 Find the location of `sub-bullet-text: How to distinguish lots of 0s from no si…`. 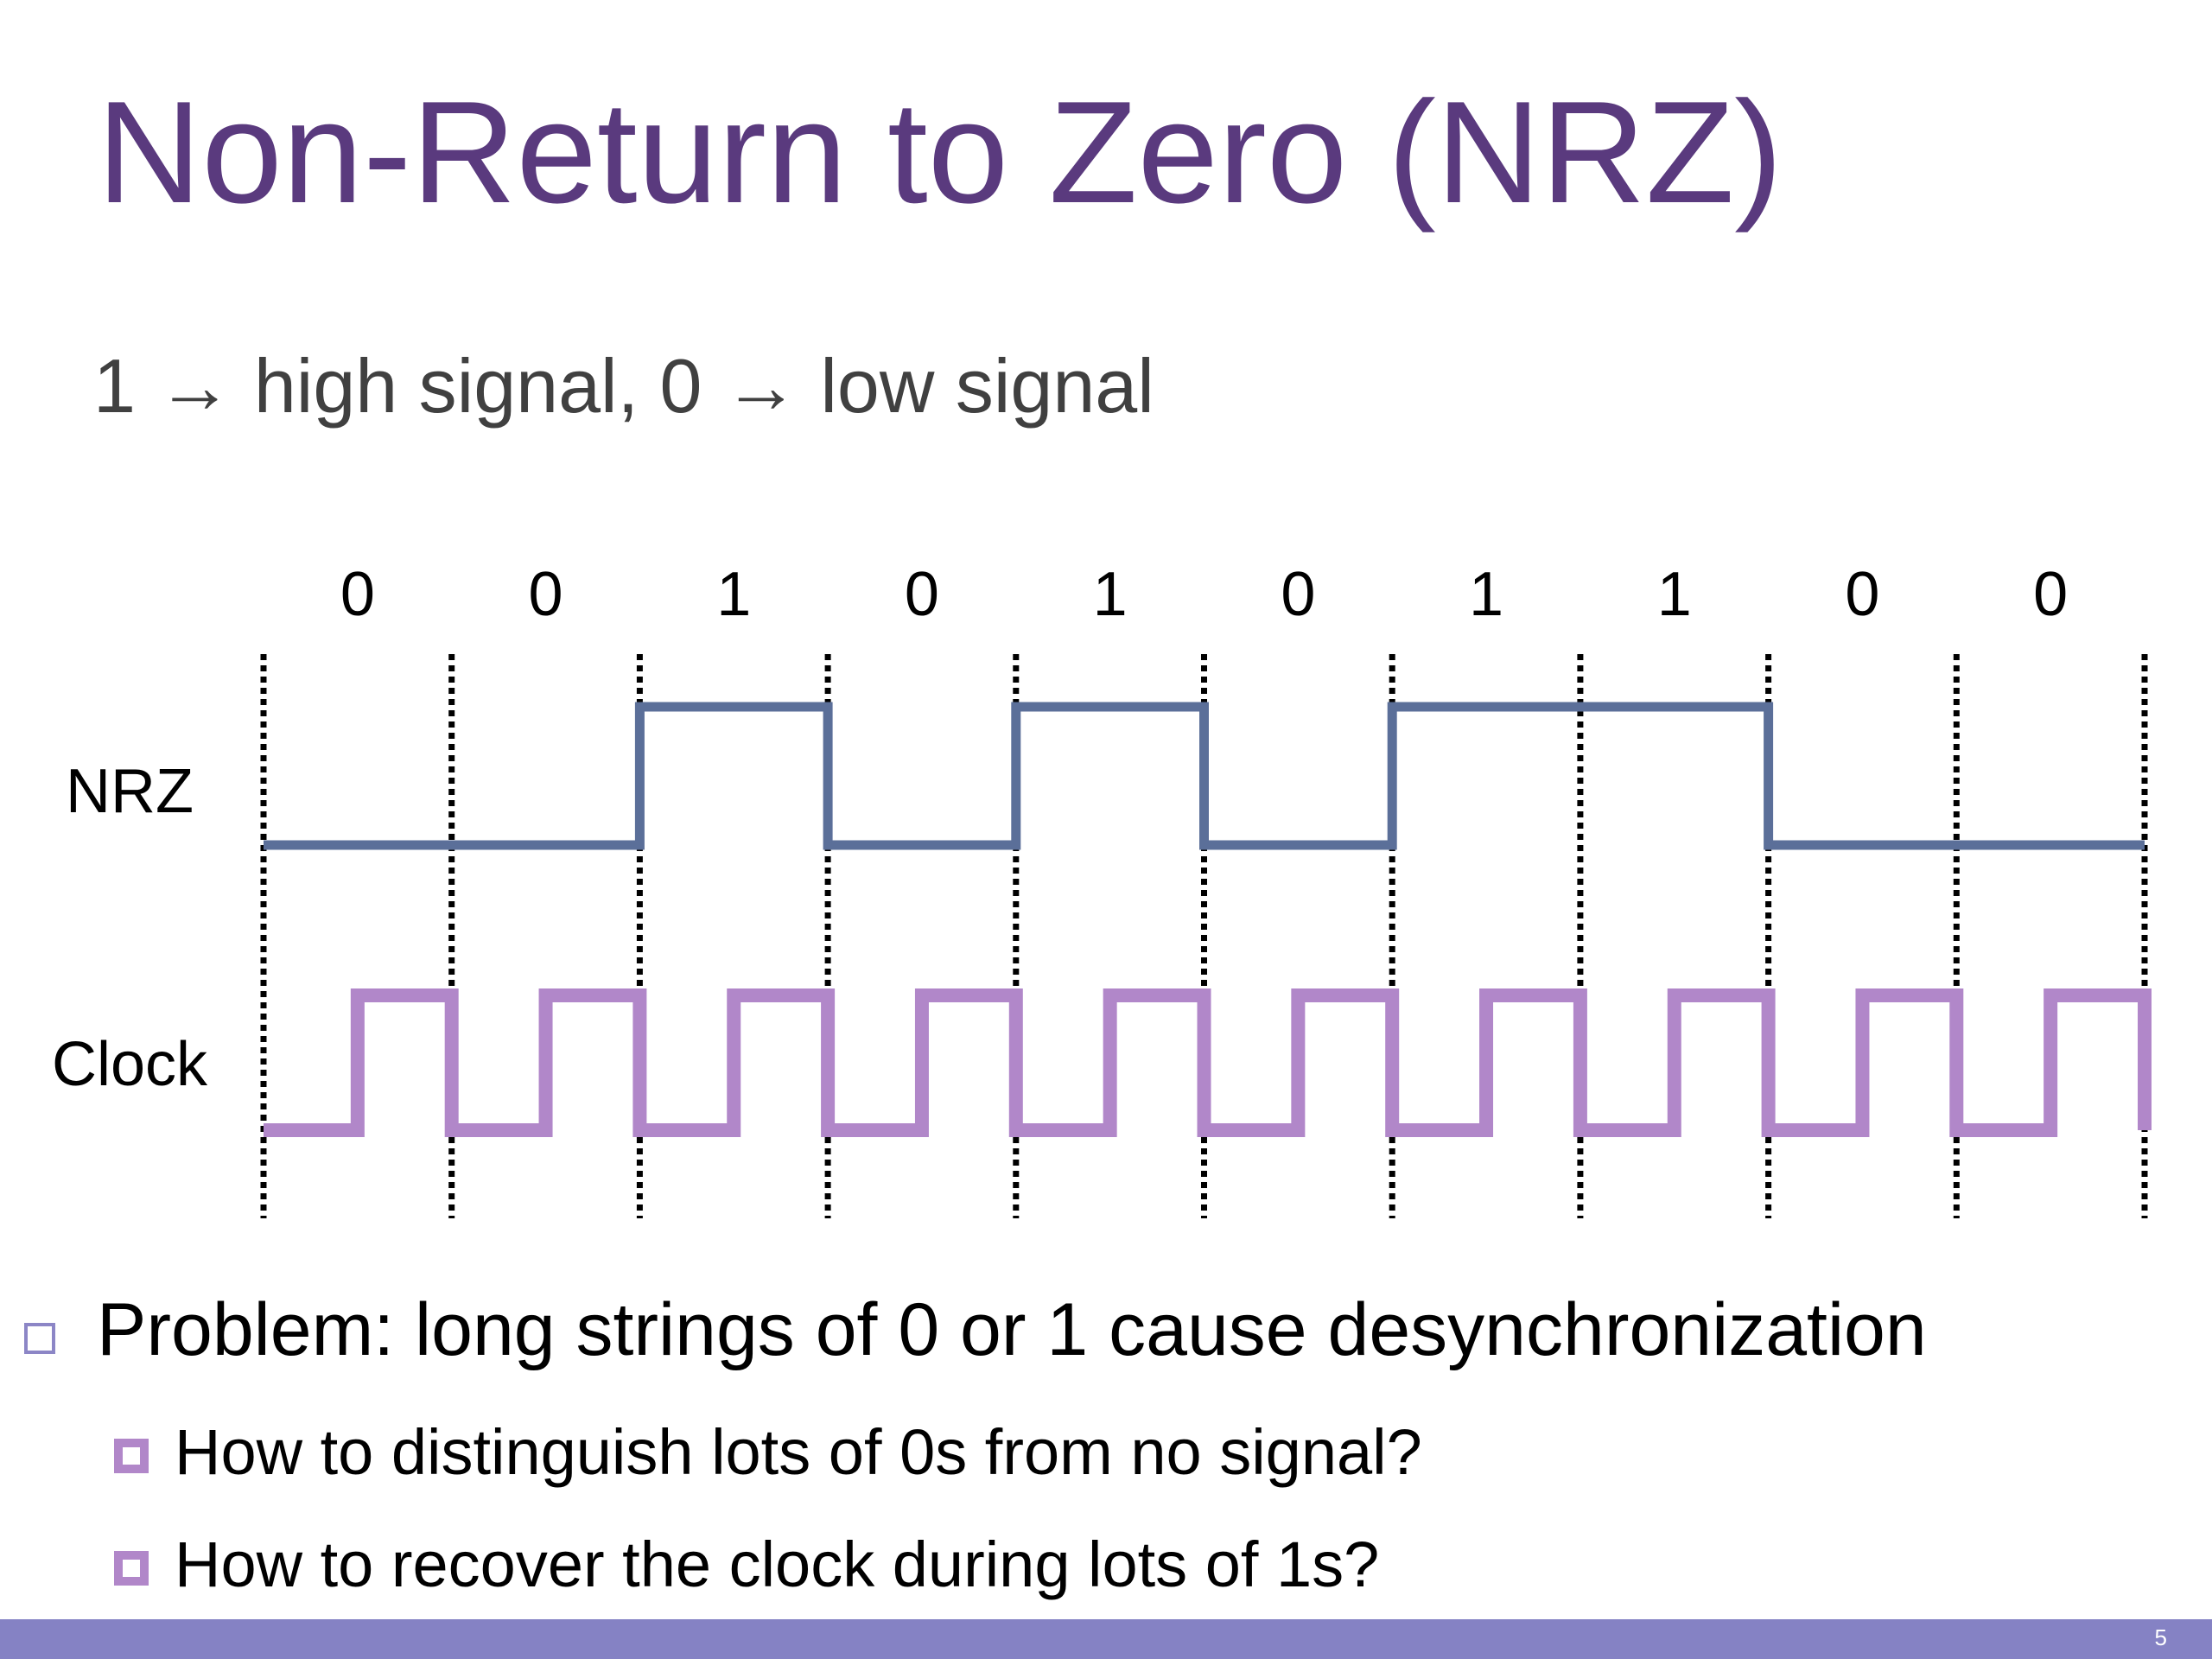

sub-bullet-text: How to distinguish lots of 0s from no si… is located at coordinates (798, 1452).